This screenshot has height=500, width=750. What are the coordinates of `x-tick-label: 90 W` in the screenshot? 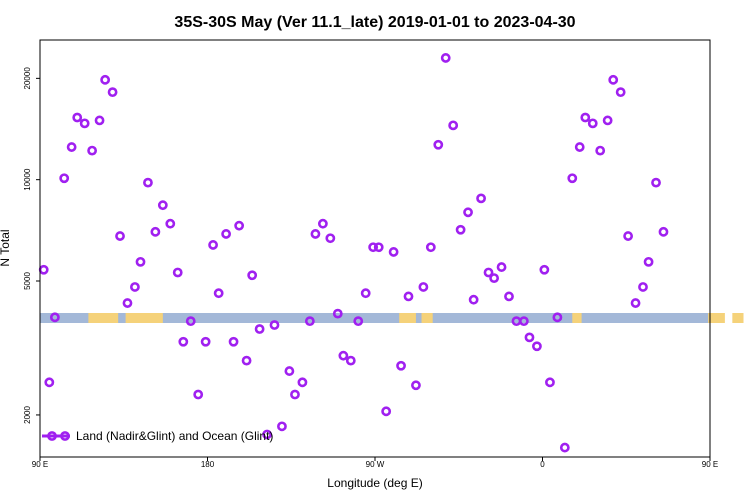 It's located at (375, 464).